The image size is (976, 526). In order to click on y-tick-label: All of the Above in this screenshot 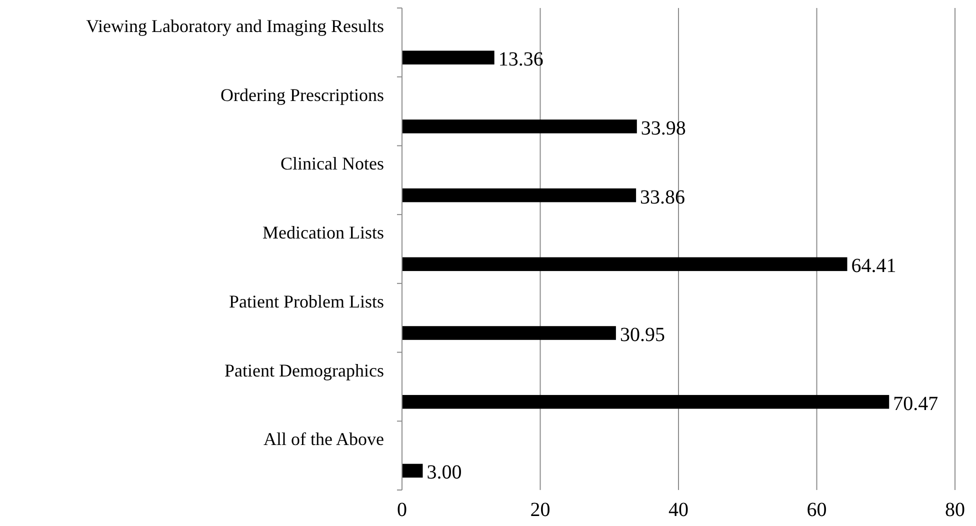, I will do `click(324, 439)`.